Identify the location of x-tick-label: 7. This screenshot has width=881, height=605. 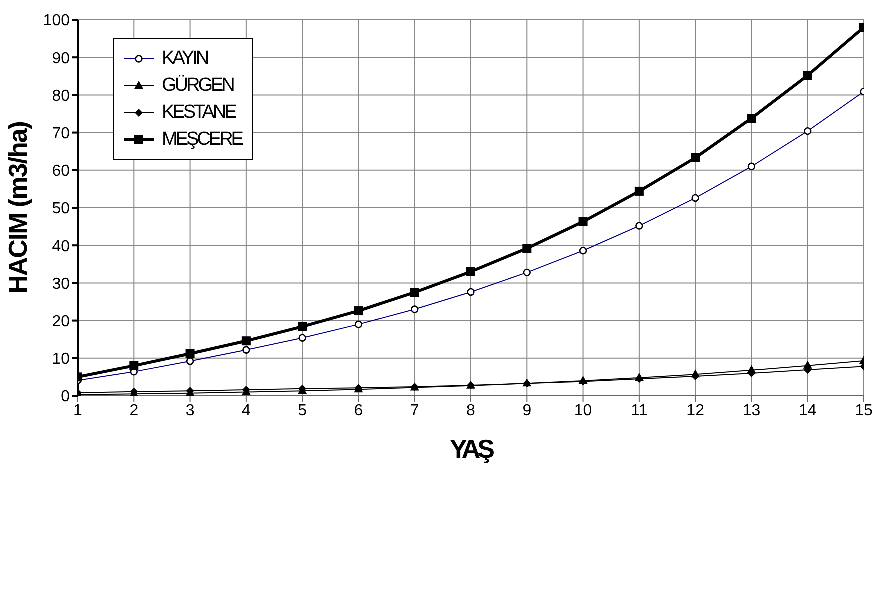
(415, 411).